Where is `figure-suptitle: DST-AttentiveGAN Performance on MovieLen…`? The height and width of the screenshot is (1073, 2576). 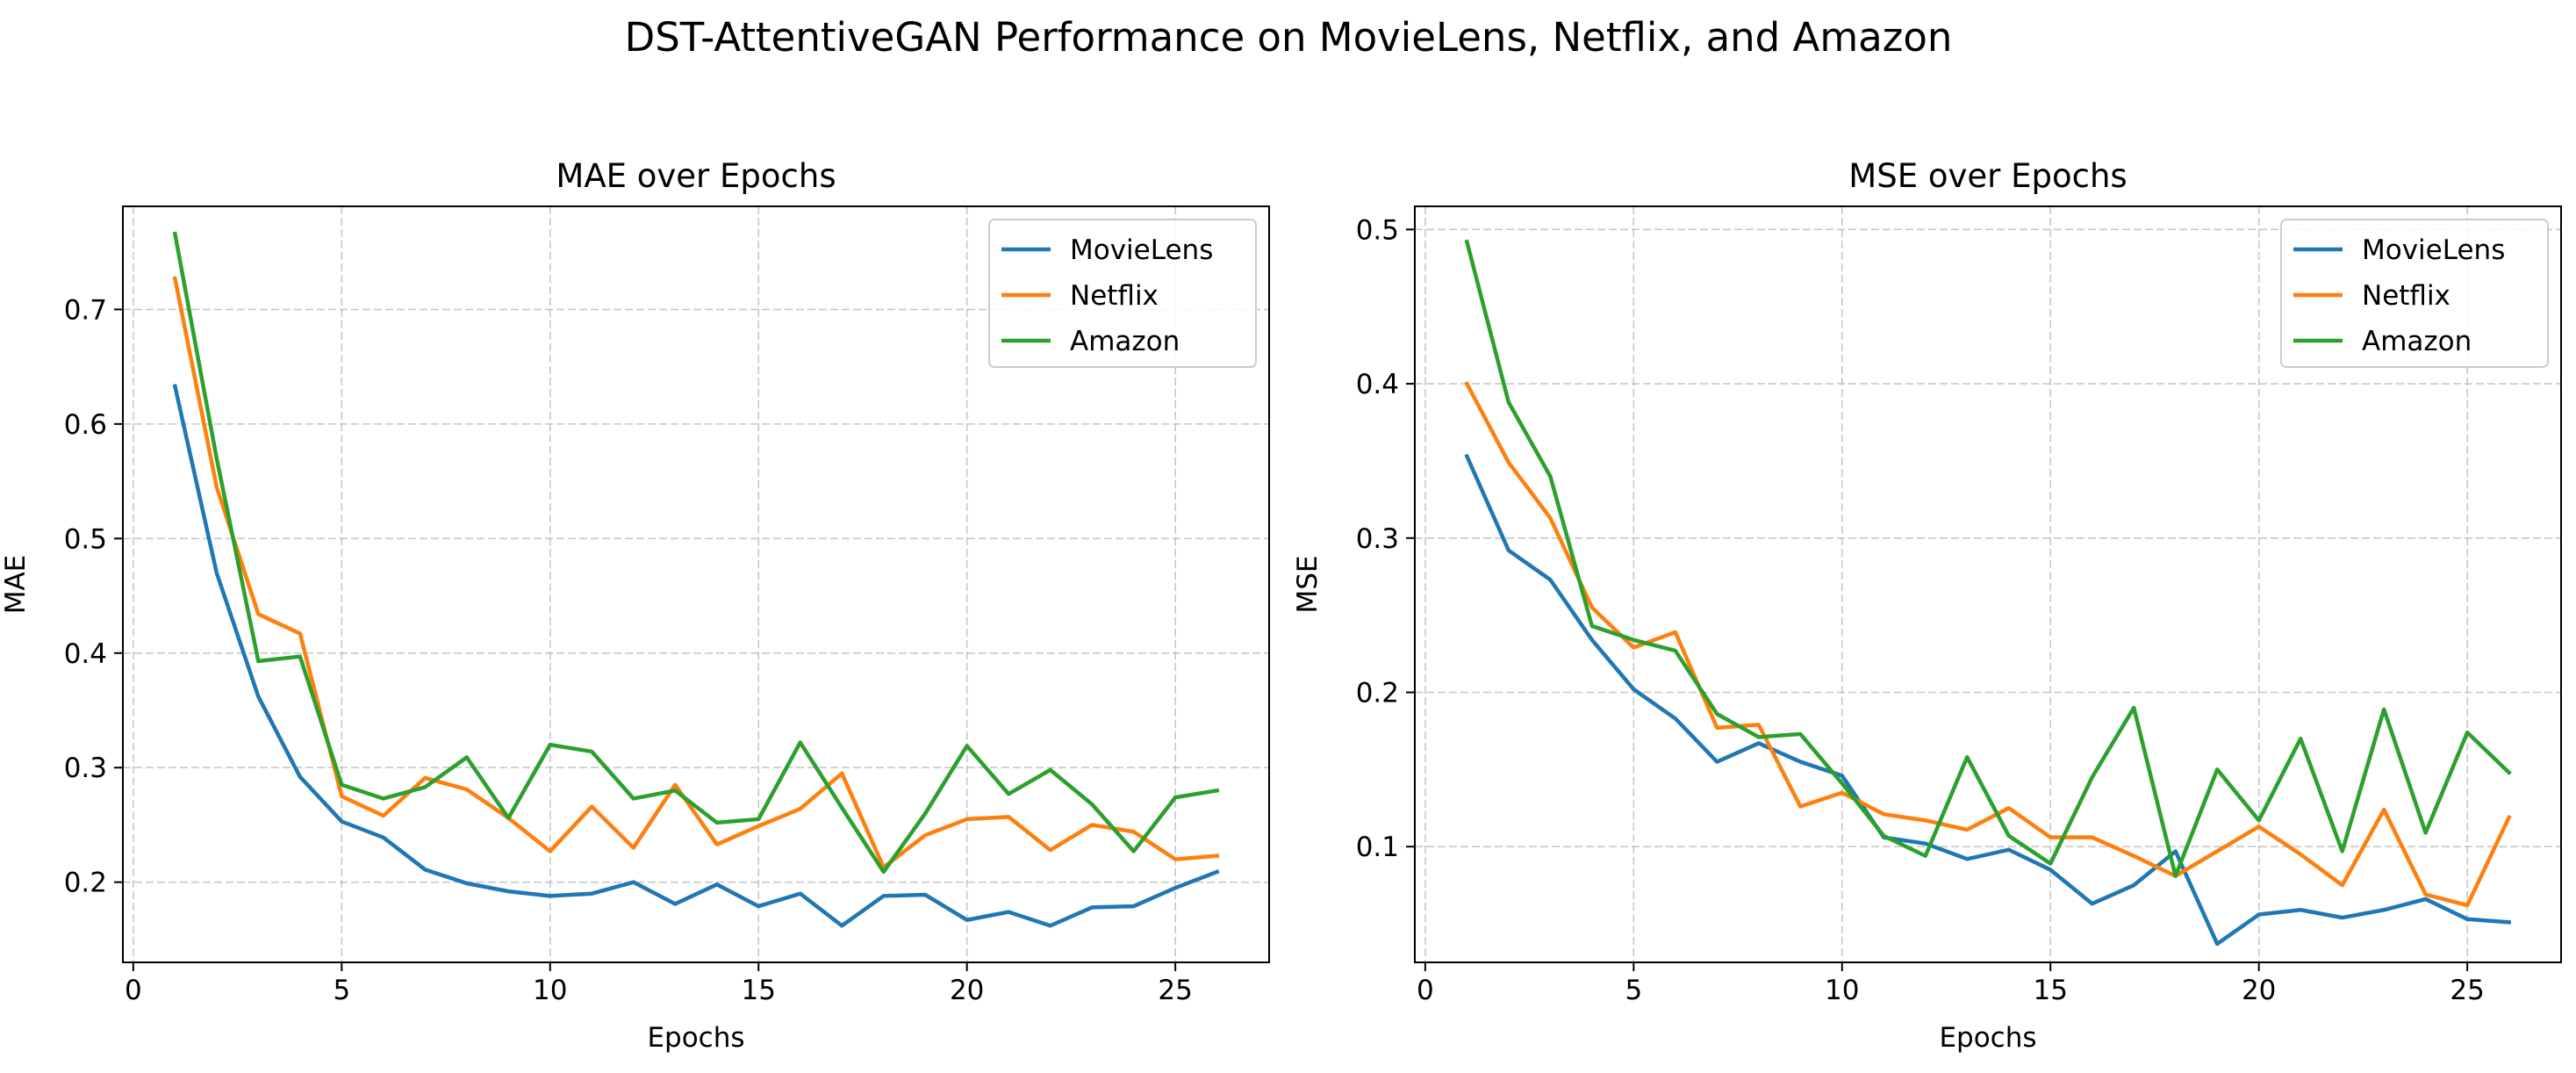
figure-suptitle: DST-AttentiveGAN Performance on MovieLen… is located at coordinates (1289, 37).